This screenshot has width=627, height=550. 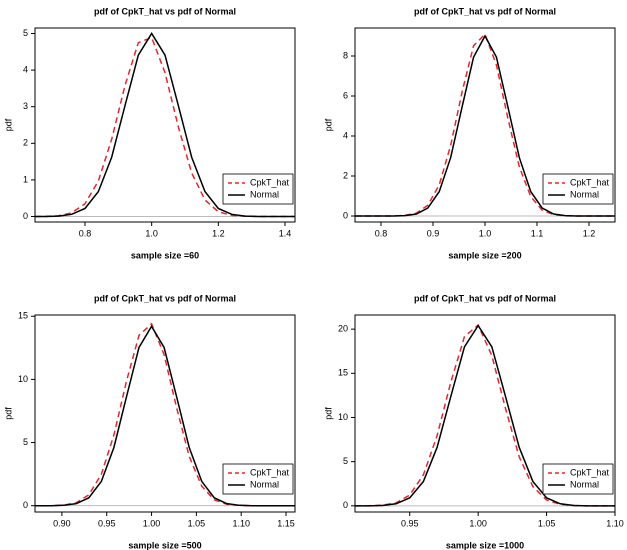 I want to click on x-axis-label: sample size =500, so click(x=164, y=545).